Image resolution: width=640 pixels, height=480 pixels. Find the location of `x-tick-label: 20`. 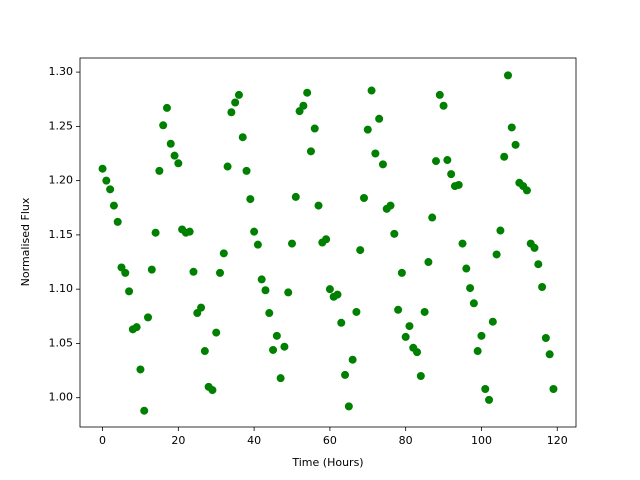

x-tick-label: 20 is located at coordinates (178, 440).